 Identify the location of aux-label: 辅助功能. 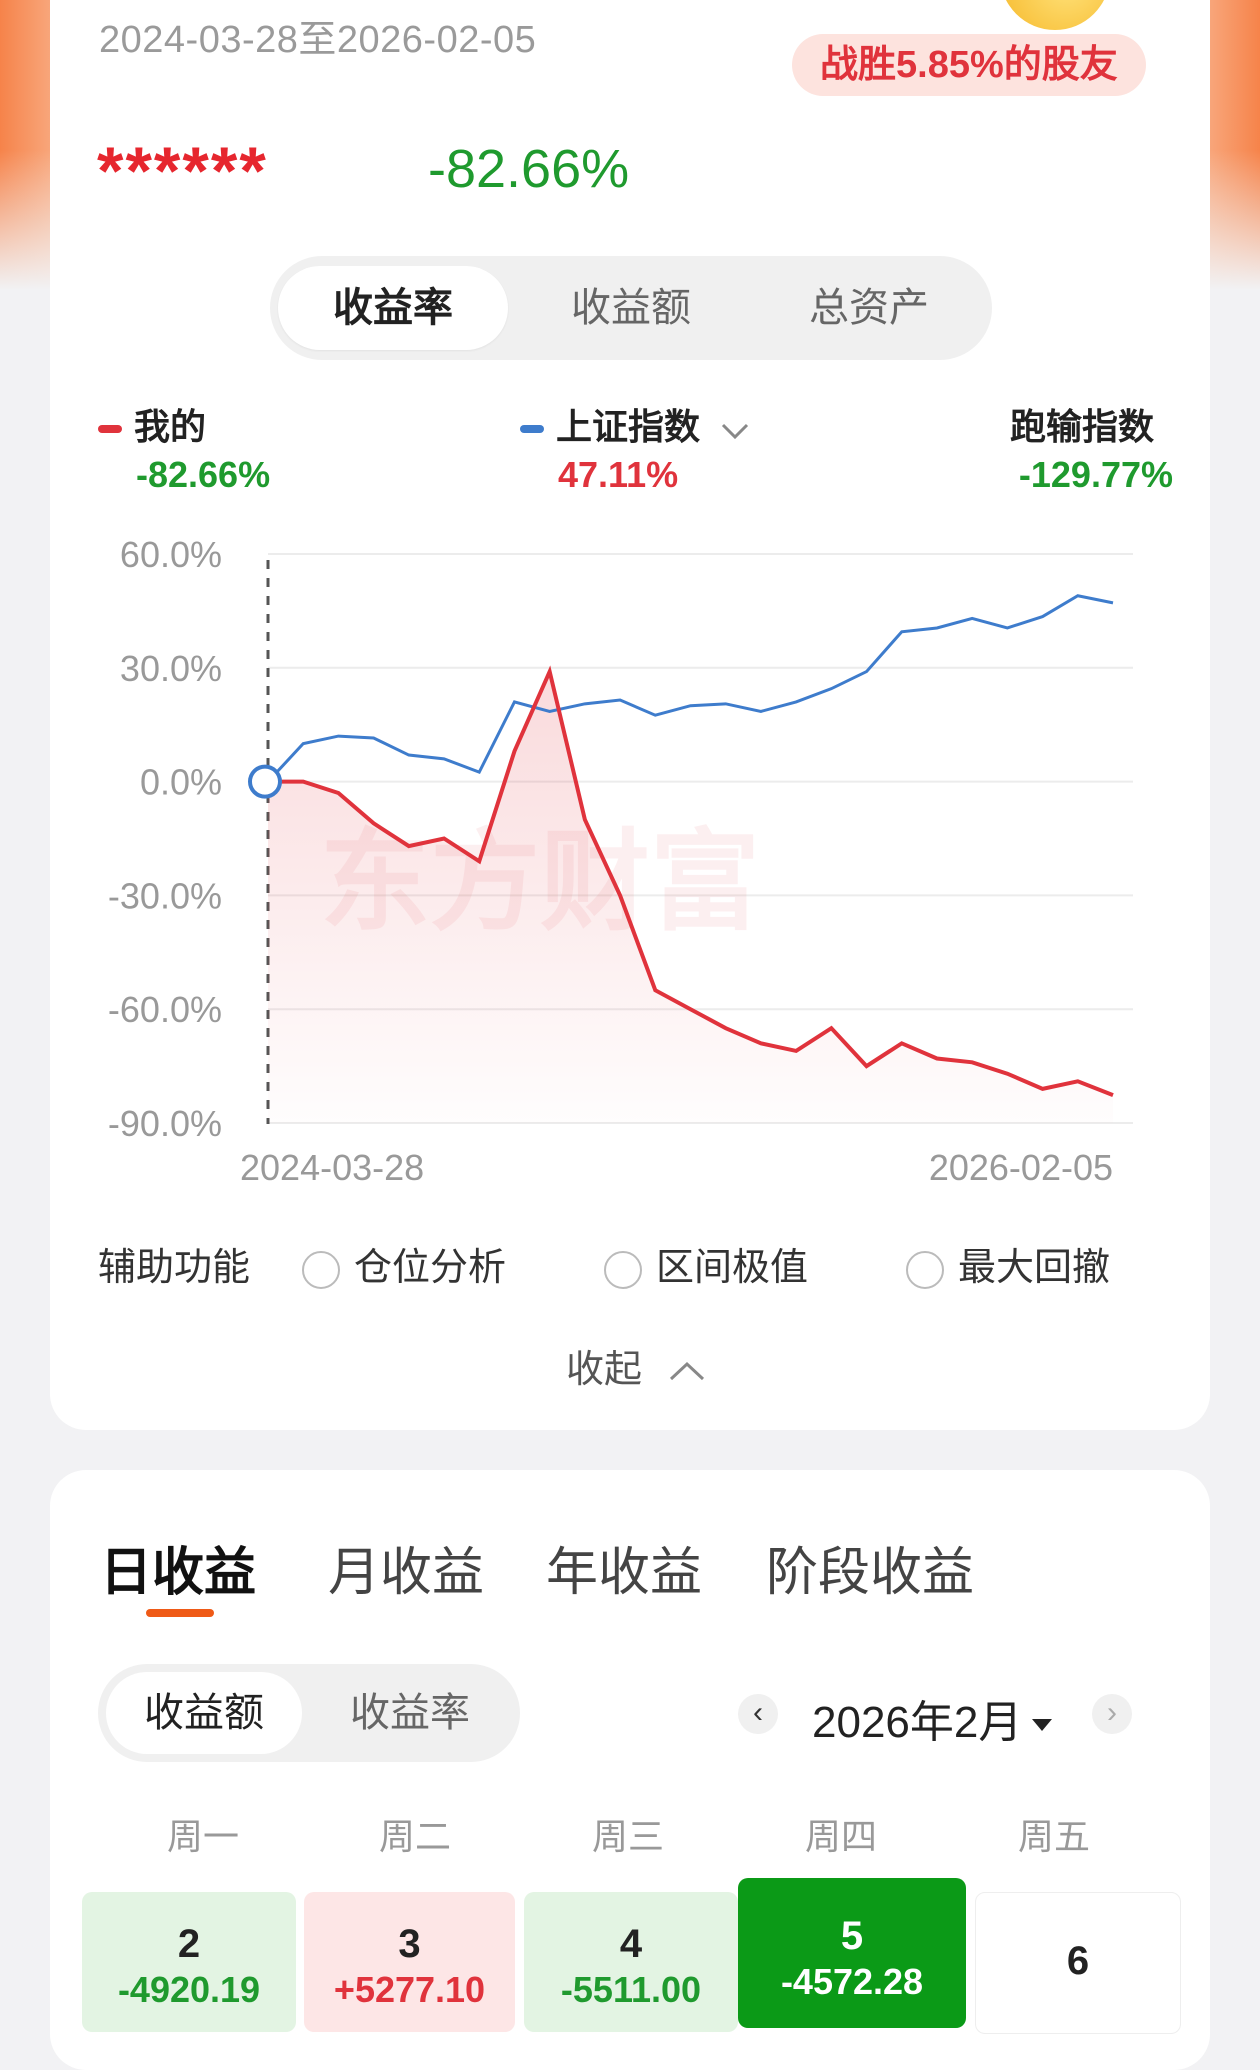
(174, 1268).